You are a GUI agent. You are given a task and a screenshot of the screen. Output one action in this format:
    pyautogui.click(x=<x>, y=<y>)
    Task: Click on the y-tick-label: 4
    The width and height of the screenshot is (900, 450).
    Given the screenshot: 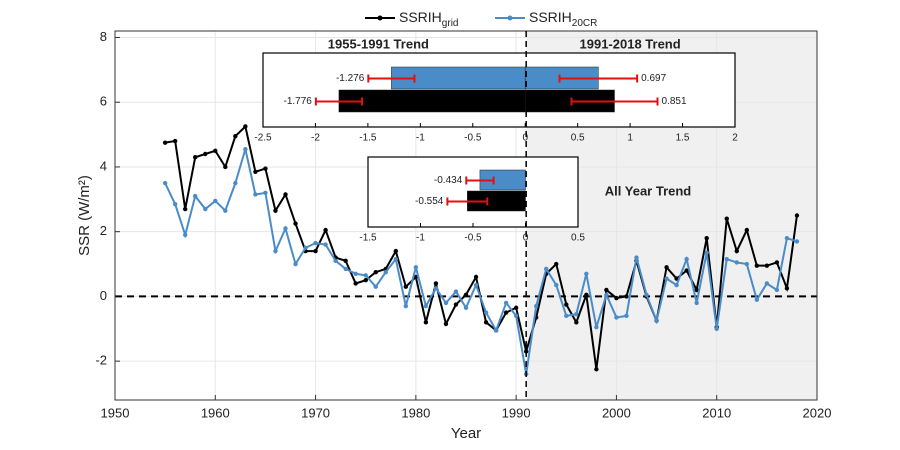 What is the action you would take?
    pyautogui.click(x=103, y=165)
    